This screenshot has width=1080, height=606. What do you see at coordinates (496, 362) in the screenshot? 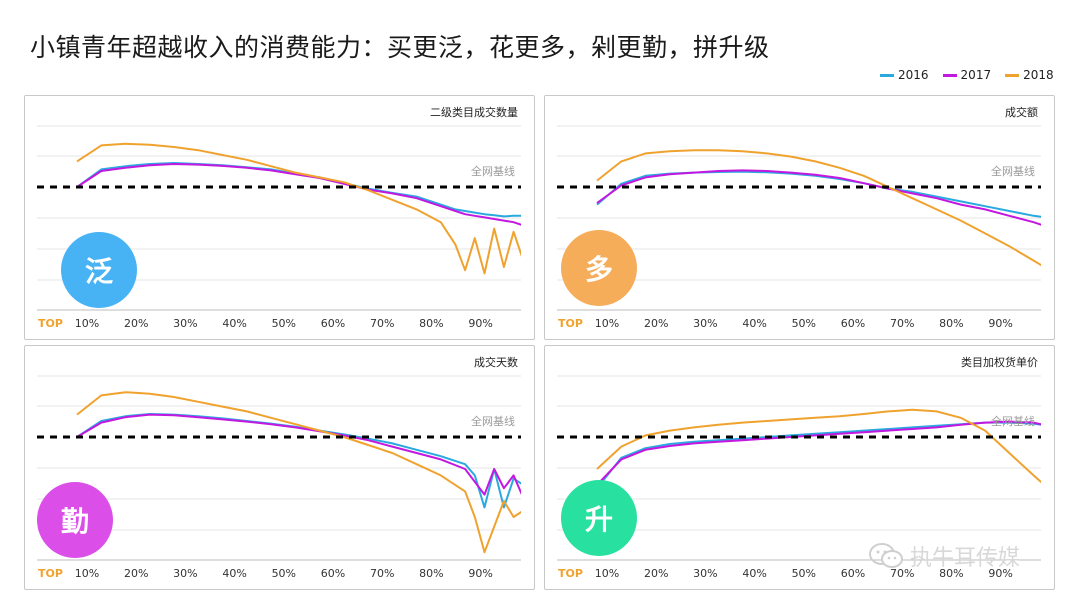
I see `panel-title: 成交天数` at bounding box center [496, 362].